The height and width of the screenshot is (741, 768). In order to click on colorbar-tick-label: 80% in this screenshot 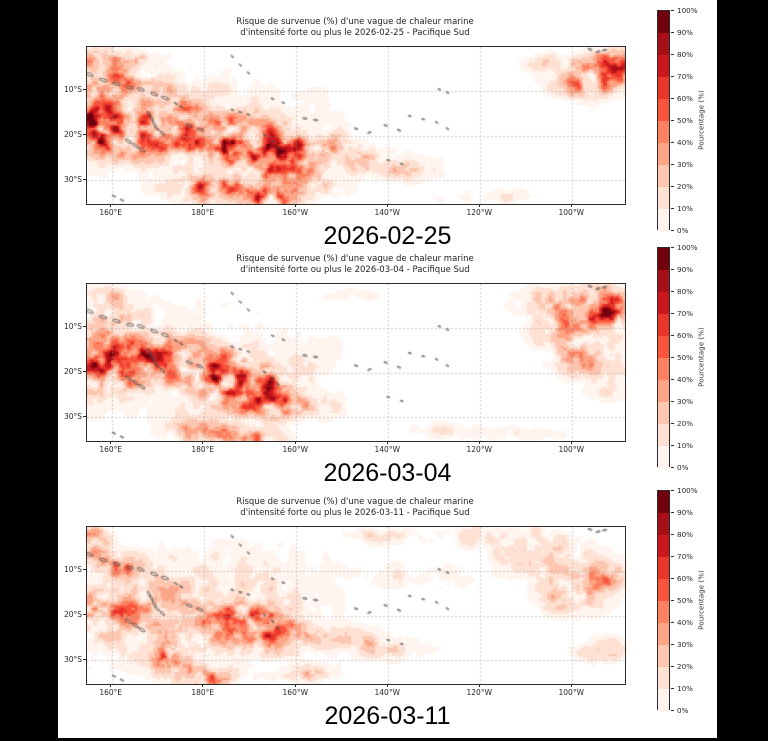, I will do `click(685, 534)`.